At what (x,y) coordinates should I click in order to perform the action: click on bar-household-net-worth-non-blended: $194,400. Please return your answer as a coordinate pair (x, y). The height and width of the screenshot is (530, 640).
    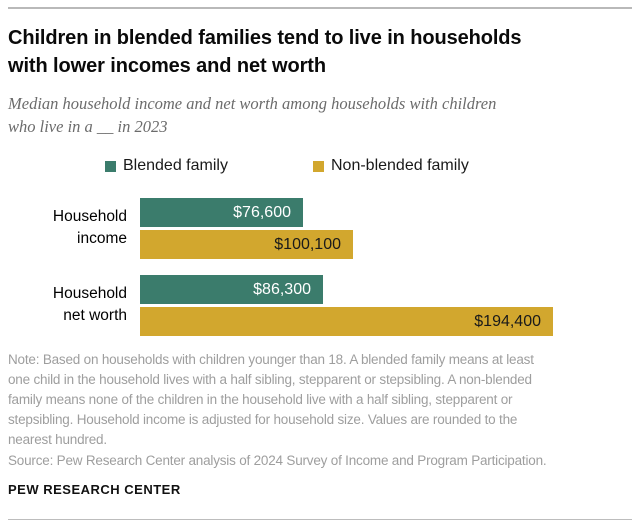
    Looking at the image, I should click on (346, 321).